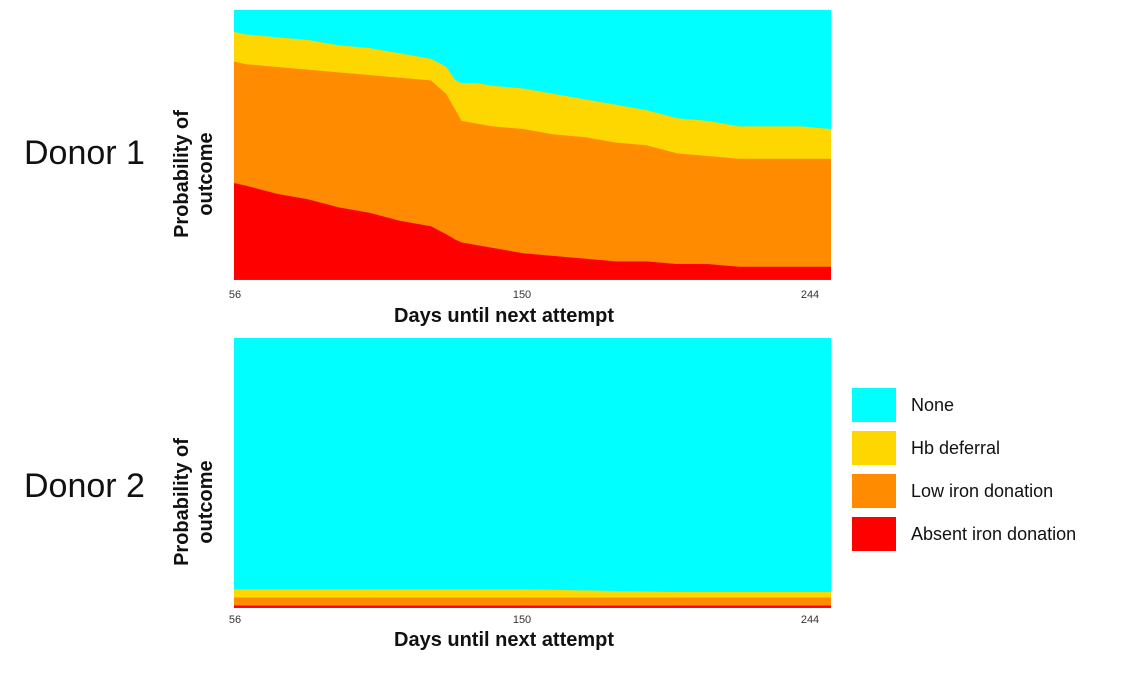  I want to click on area-series-low-iron-donation, so click(532, 601).